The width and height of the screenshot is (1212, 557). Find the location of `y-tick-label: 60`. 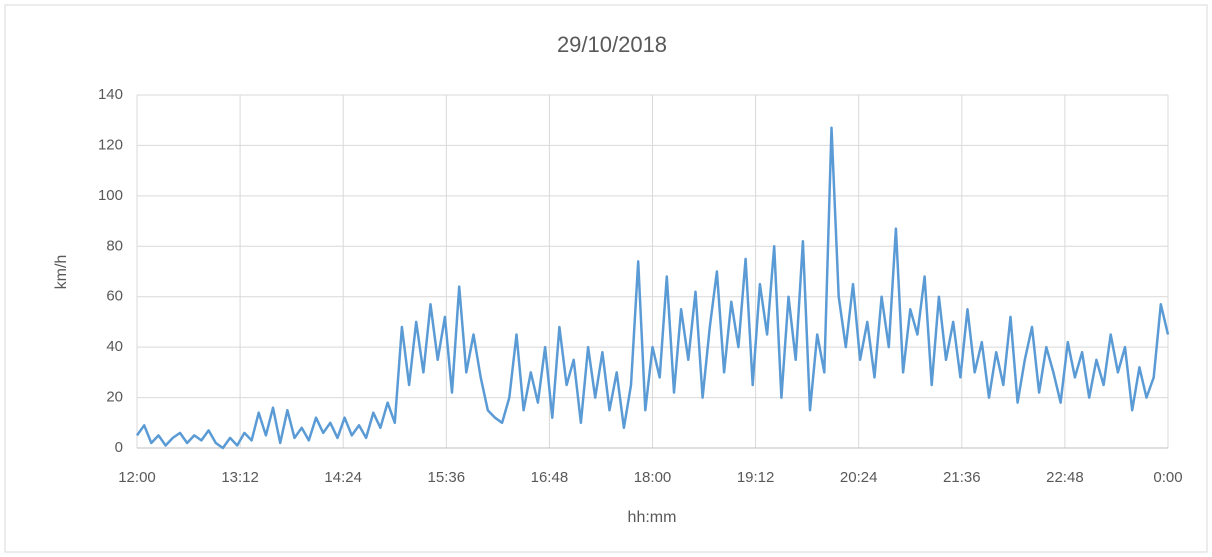

y-tick-label: 60 is located at coordinates (114, 296).